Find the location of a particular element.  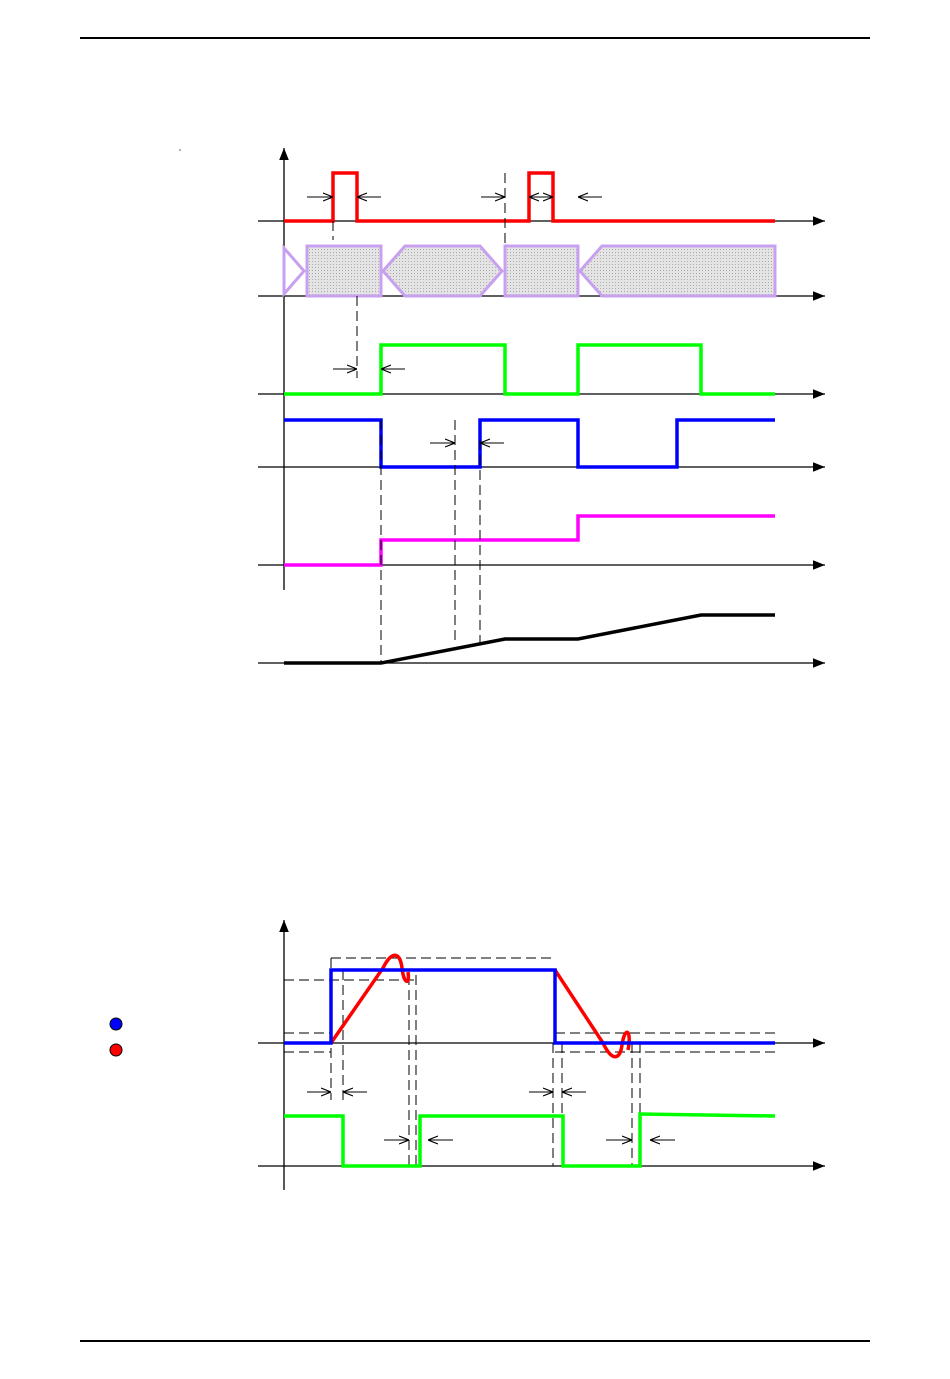

green-signal is located at coordinates (529, 369).